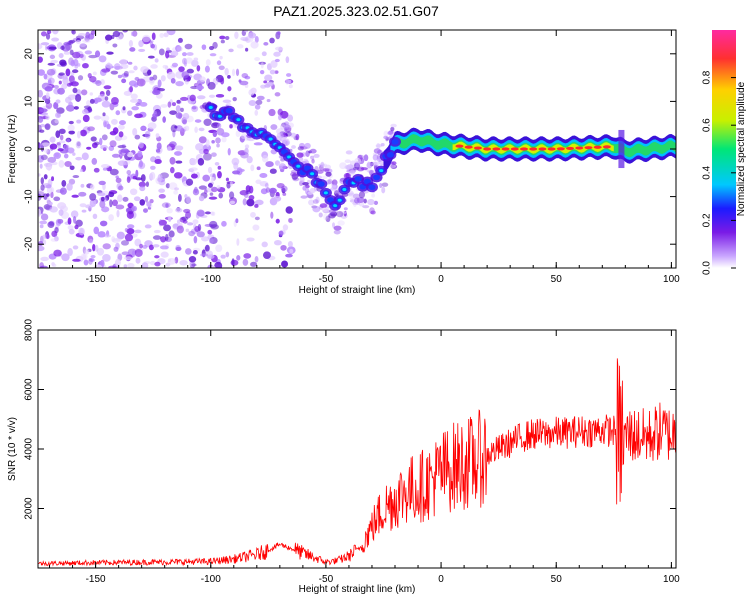 The image size is (750, 600). What do you see at coordinates (356, 11) in the screenshot?
I see `chart-title: PAZ1.2025.323.02.51.G07` at bounding box center [356, 11].